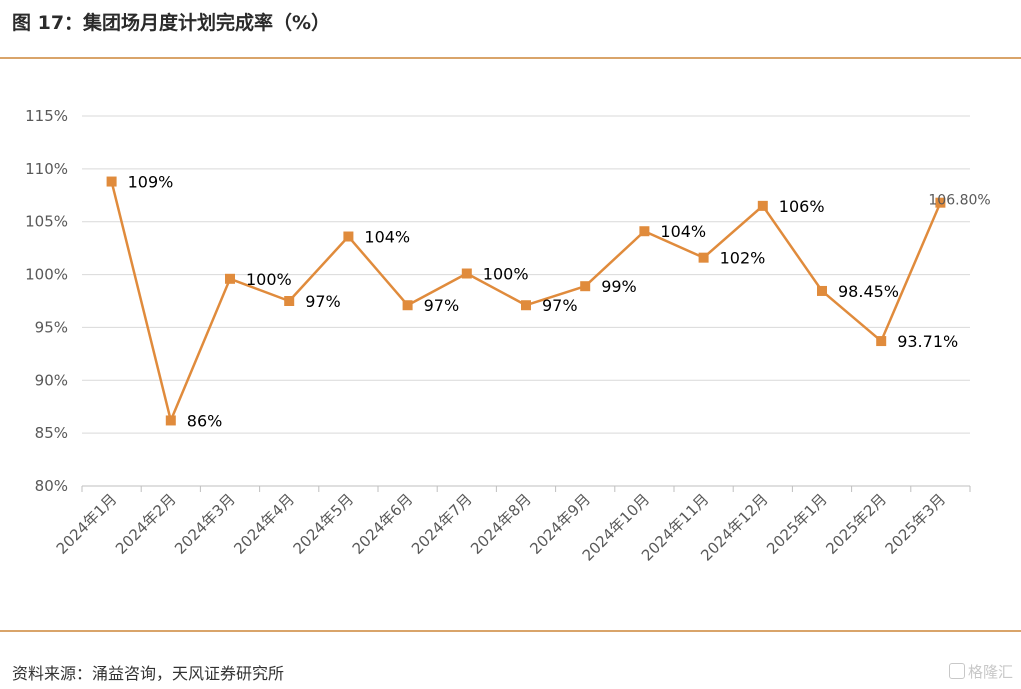  I want to click on data-label: 99%, so click(619, 286).